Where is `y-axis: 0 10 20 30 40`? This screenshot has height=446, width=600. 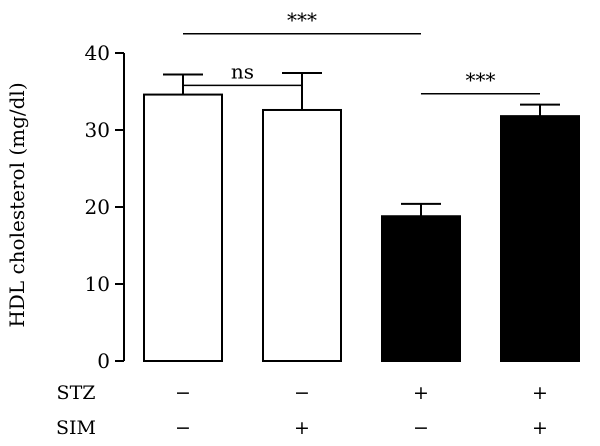
y-axis: 0 10 20 30 40 is located at coordinates (105, 207).